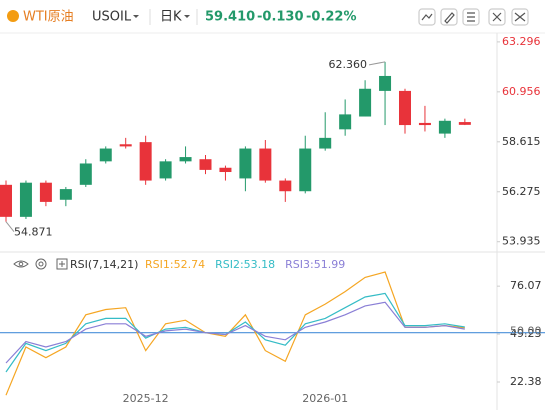  What do you see at coordinates (325, 398) in the screenshot?
I see `x-tick-label: 2026-01` at bounding box center [325, 398].